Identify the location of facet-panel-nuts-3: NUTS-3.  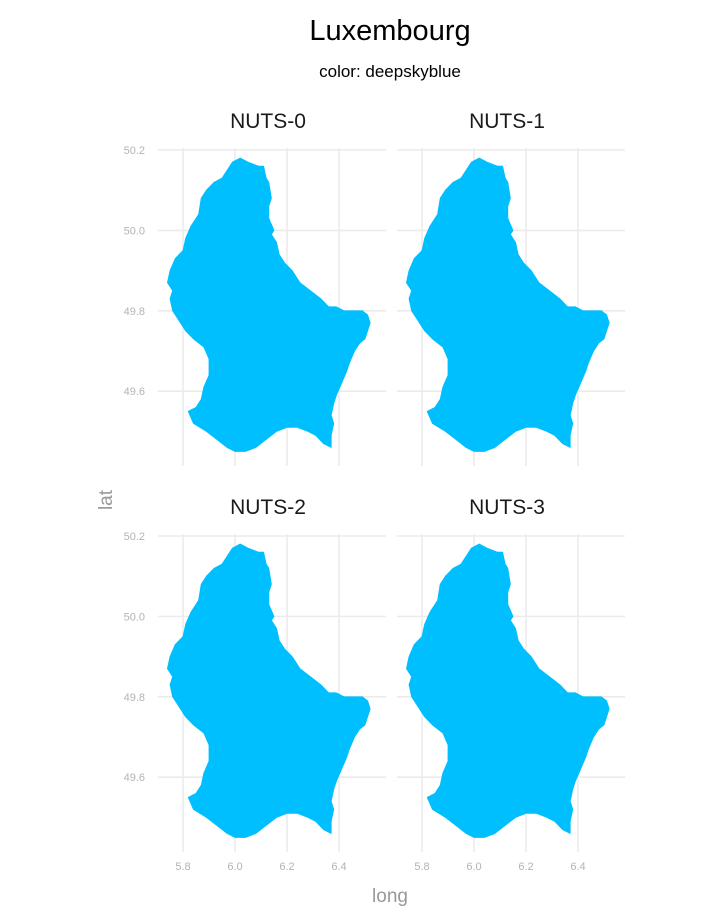
(511, 674).